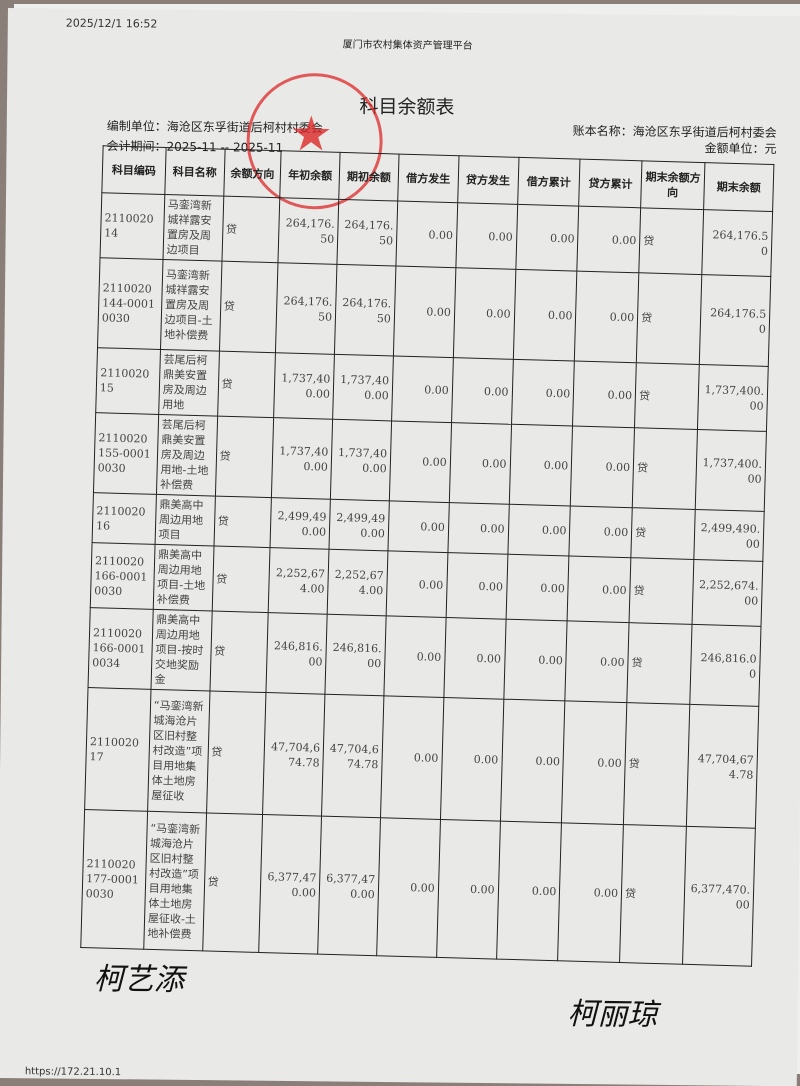 The height and width of the screenshot is (1086, 800). Describe the element at coordinates (300, 523) in the screenshot. I see `opening-year-balance: 2,499,490.00` at that location.